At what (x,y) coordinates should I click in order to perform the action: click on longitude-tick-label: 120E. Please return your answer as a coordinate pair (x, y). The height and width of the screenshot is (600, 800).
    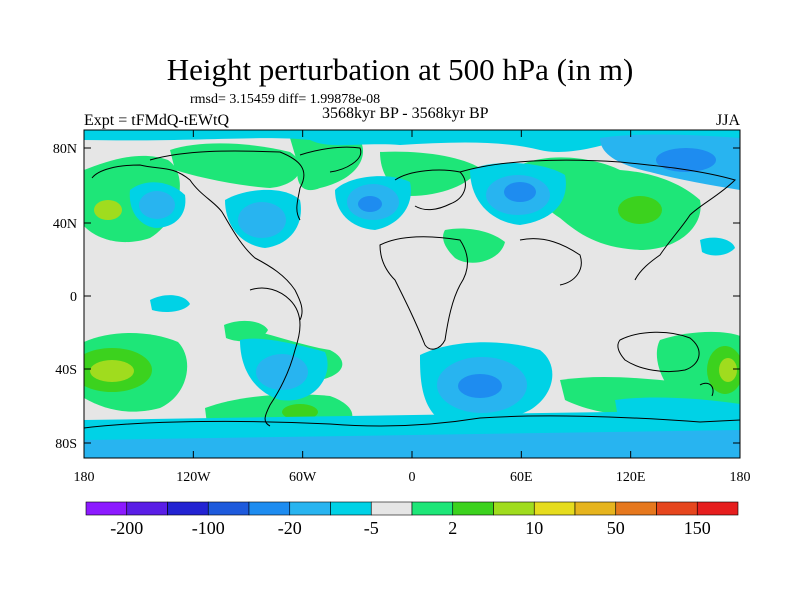
    Looking at the image, I should click on (631, 477).